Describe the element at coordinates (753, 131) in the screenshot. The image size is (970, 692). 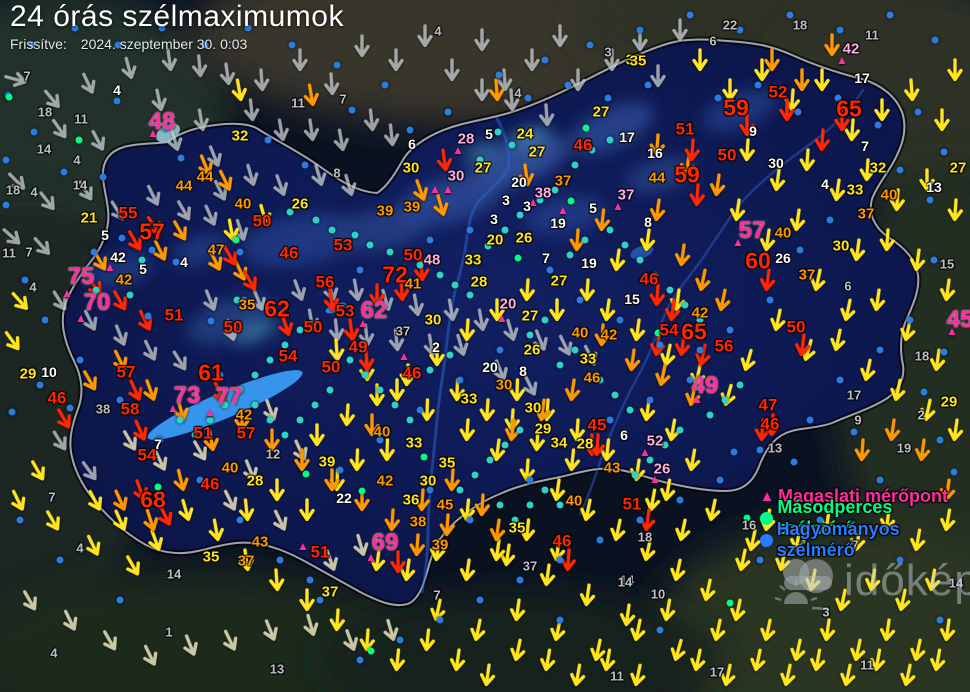
I see `station-value: 9` at that location.